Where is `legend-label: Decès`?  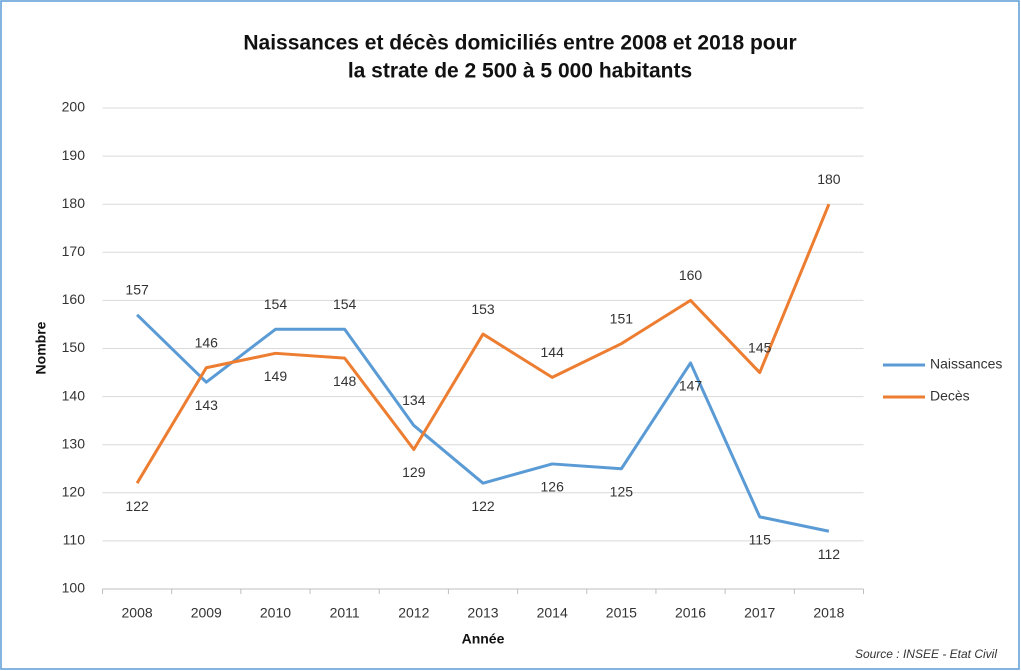
legend-label: Decès is located at coordinates (950, 396).